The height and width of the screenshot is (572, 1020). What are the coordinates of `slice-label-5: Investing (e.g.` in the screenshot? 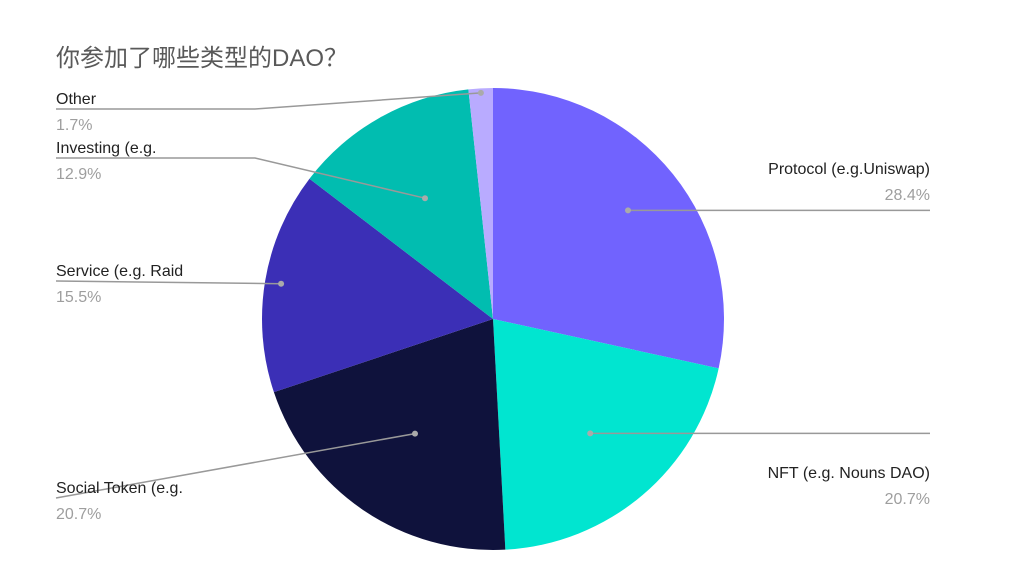 It's located at (106, 148).